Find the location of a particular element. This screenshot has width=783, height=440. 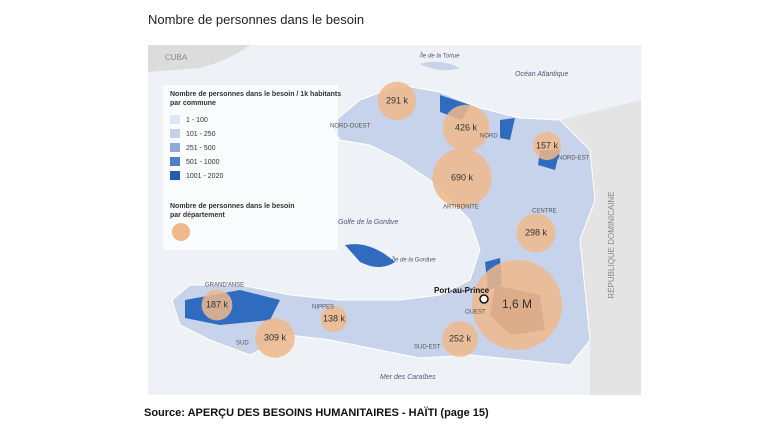

place-label: GRAND'ANSE is located at coordinates (224, 286).